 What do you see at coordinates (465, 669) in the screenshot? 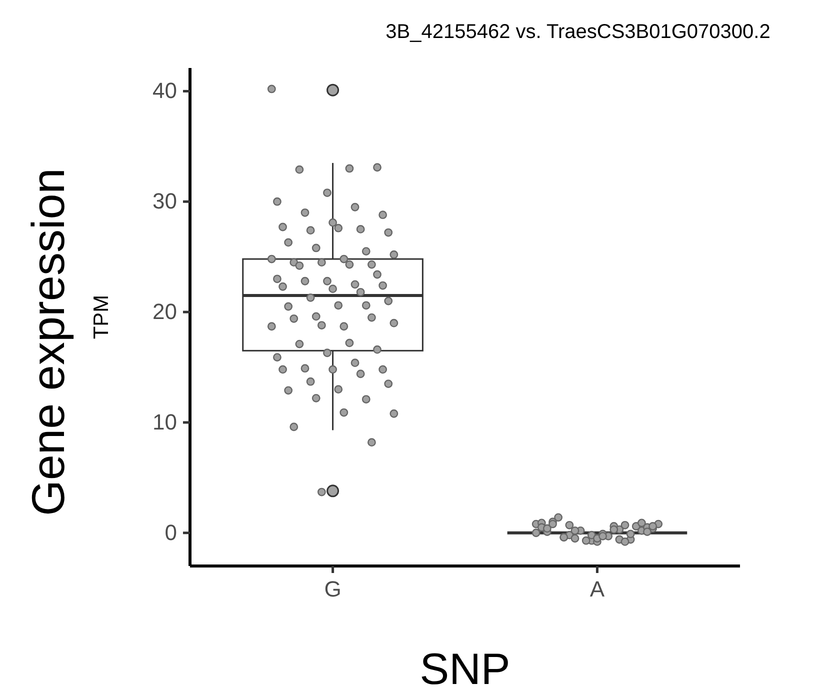
I see `x-axis-title: SNP` at bounding box center [465, 669].